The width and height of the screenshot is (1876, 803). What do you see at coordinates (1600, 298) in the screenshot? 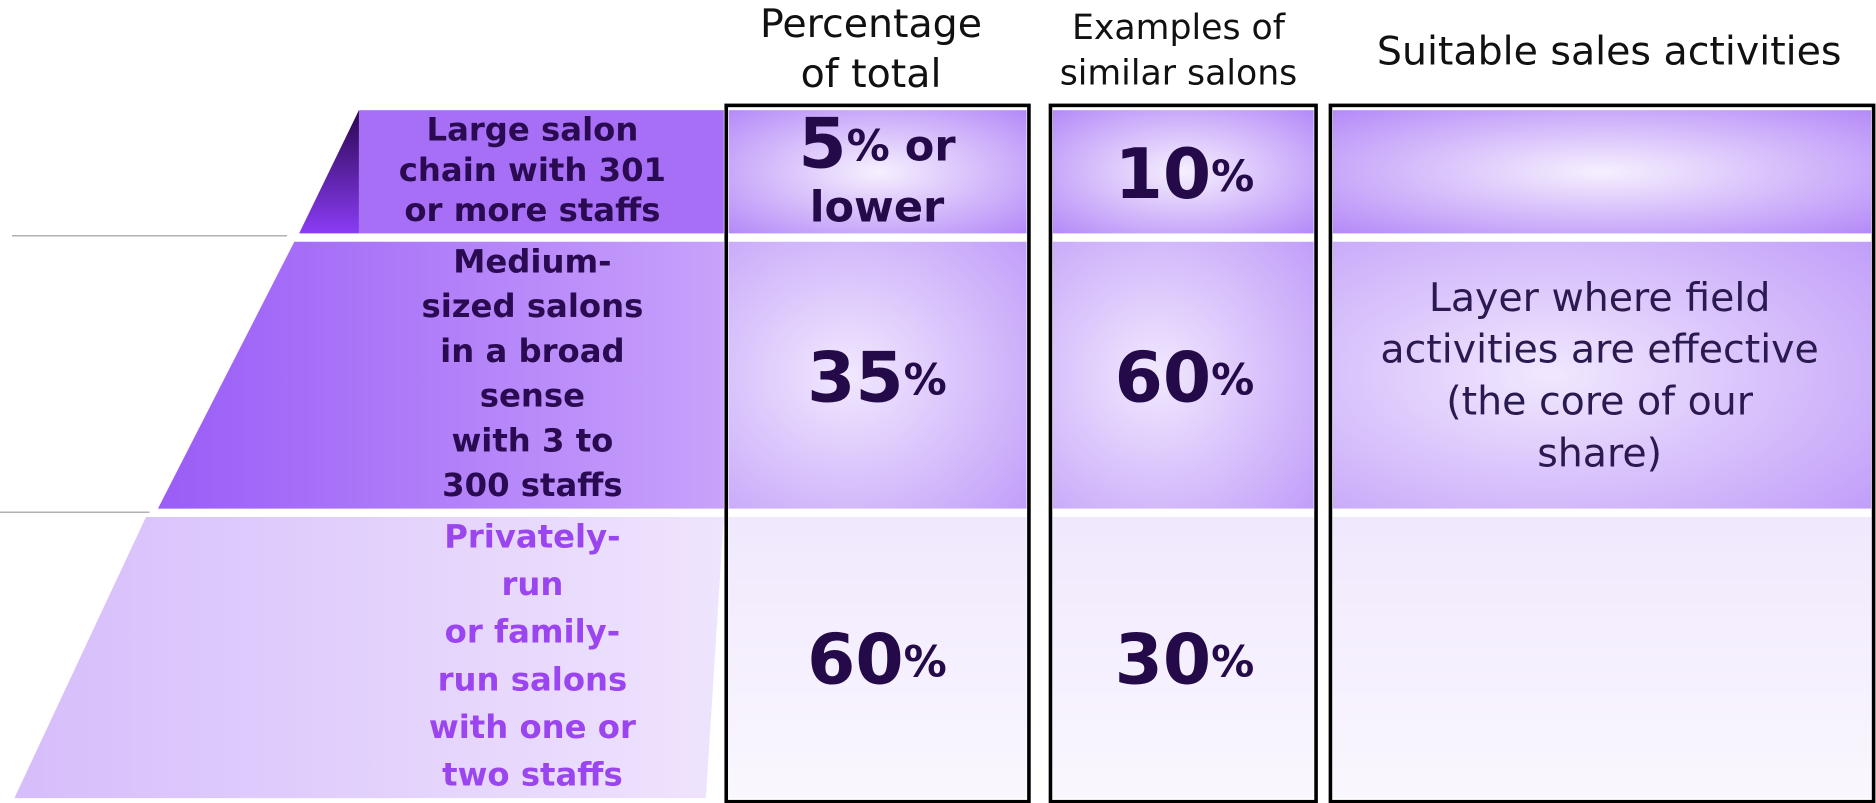
I see `activity-text: Layer where field` at bounding box center [1600, 298].